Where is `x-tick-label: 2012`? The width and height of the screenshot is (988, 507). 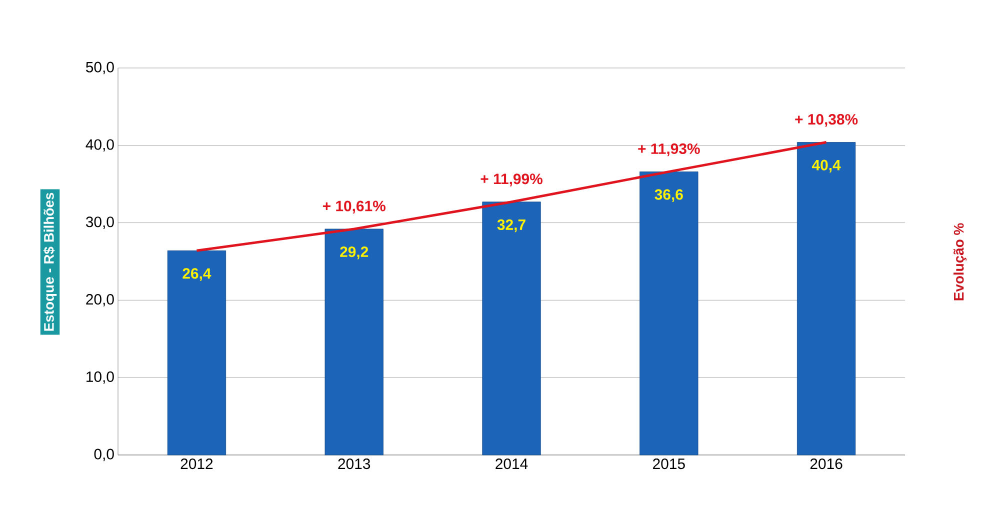
x-tick-label: 2012 is located at coordinates (196, 464).